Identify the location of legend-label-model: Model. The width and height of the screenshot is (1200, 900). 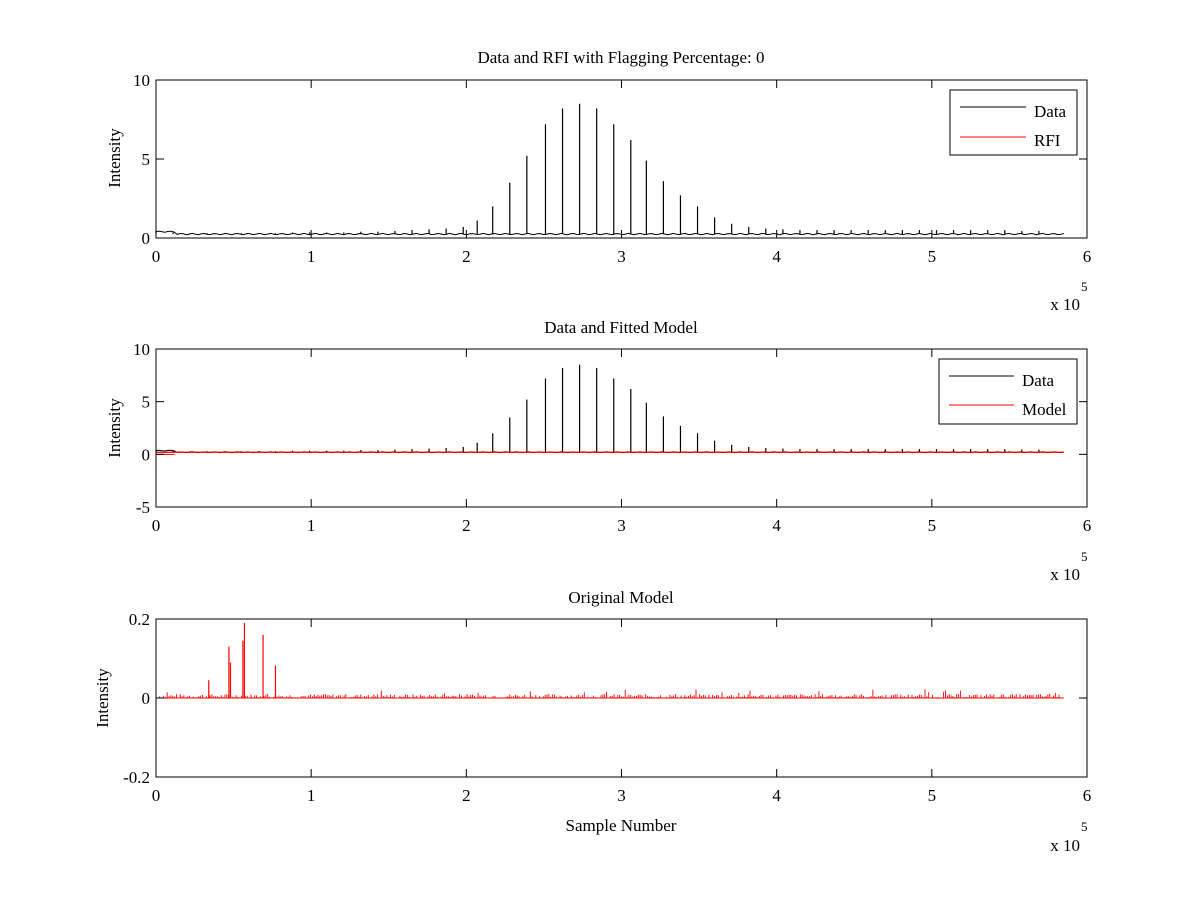
(1044, 409).